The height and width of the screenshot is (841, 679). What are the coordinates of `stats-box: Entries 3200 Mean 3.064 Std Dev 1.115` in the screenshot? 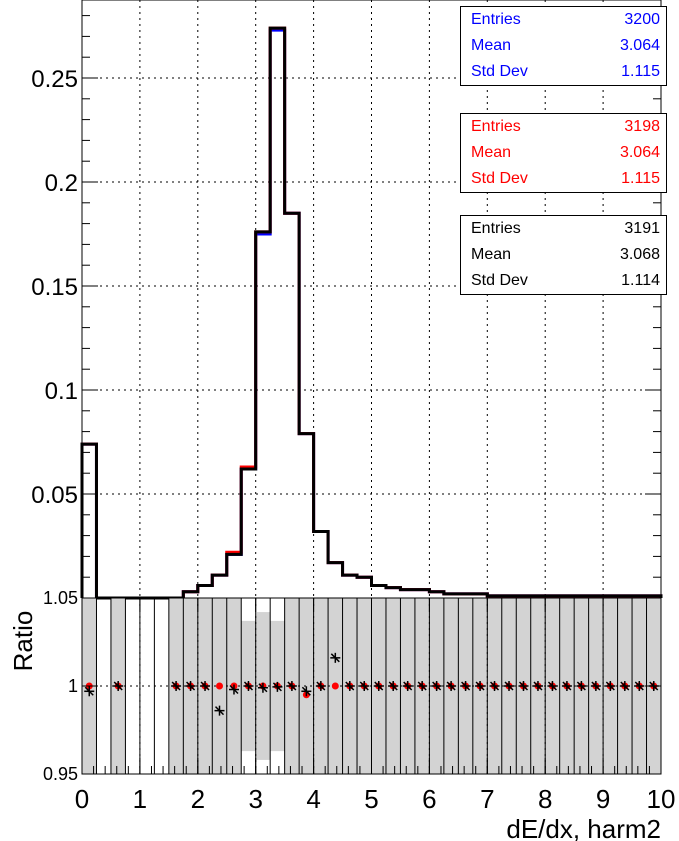 It's located at (563, 46).